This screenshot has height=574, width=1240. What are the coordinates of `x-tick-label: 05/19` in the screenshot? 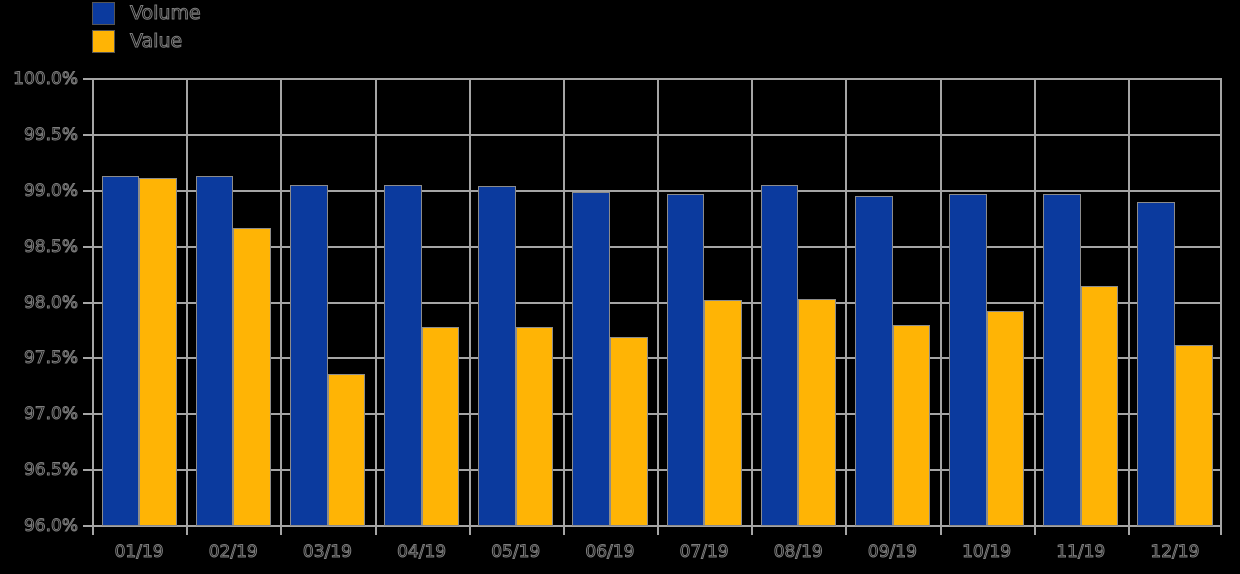 It's located at (516, 552).